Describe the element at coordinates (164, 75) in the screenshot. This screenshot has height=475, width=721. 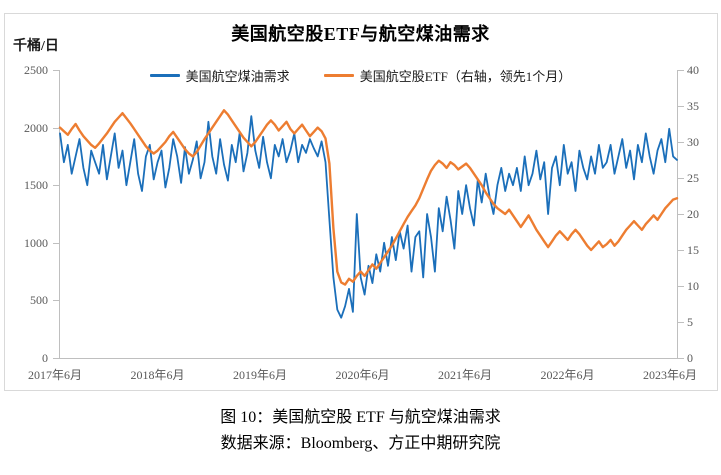
I see `demand-line-swatch` at that location.